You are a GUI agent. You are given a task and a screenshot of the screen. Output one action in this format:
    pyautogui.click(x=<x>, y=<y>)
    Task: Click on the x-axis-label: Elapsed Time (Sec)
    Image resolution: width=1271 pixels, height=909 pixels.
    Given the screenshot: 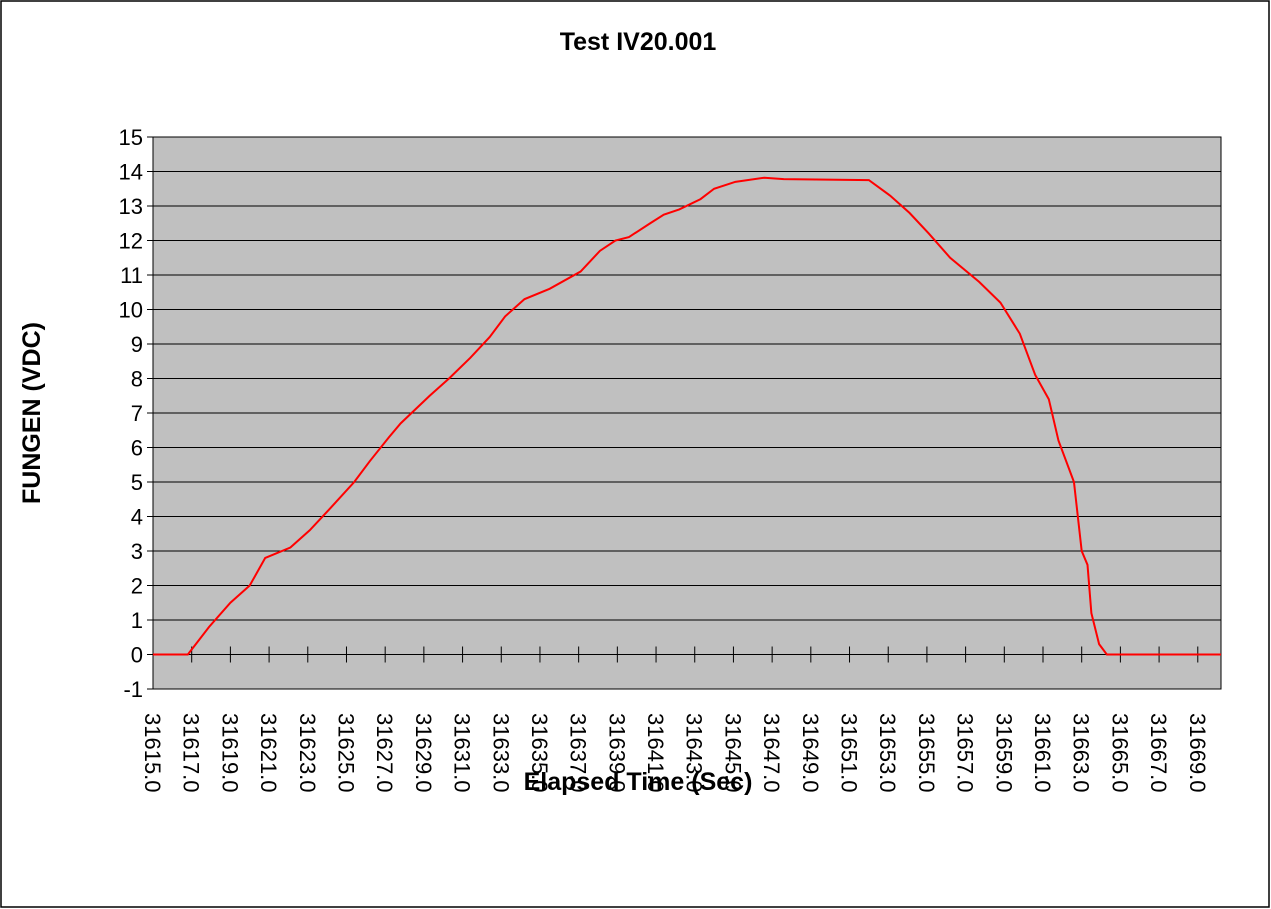 What is the action you would take?
    pyautogui.click(x=638, y=782)
    